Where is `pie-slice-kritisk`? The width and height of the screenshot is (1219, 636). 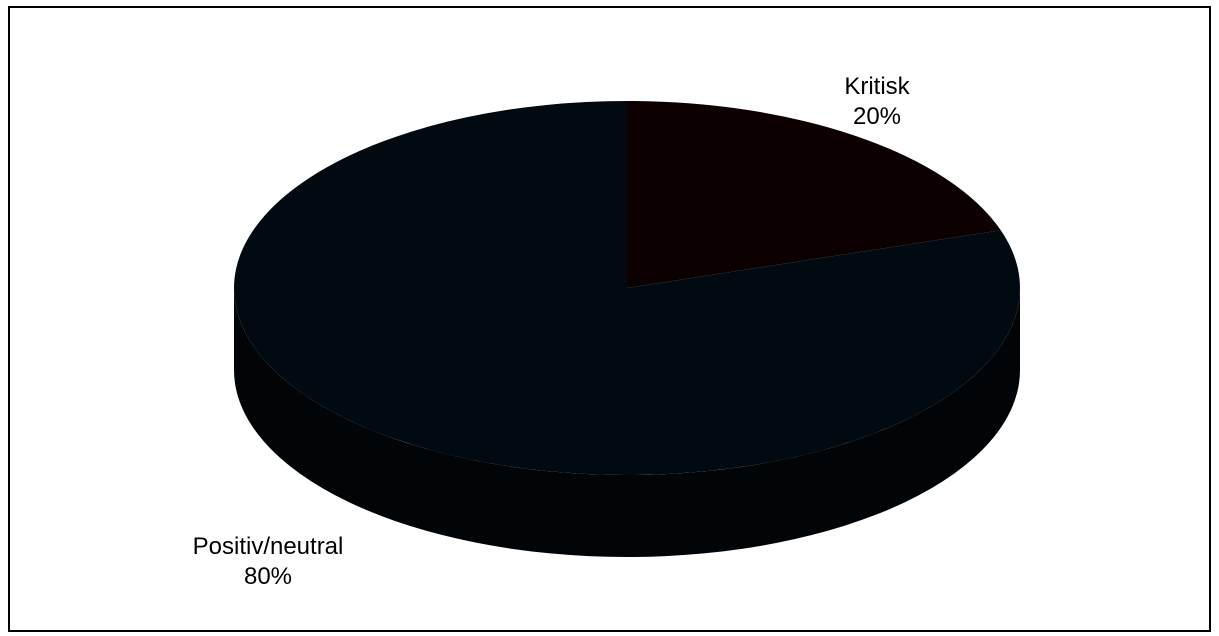
pie-slice-kritisk is located at coordinates (814, 194).